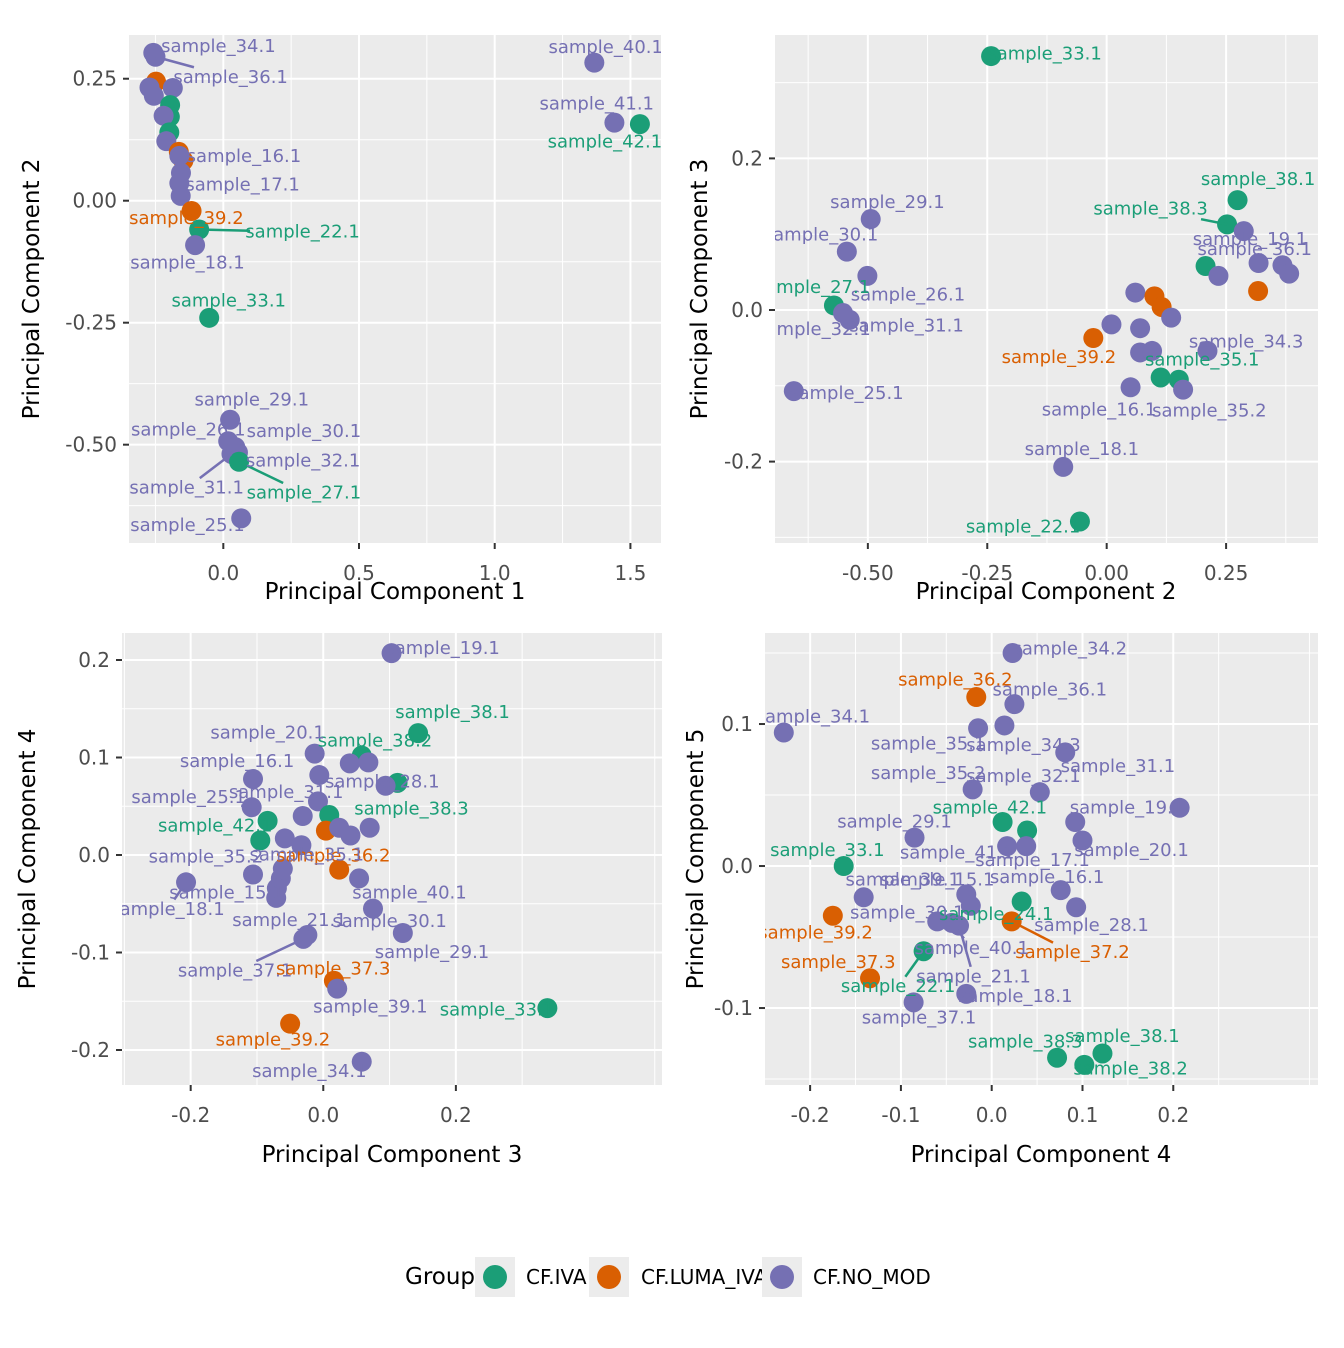 This screenshot has height=1348, width=1344. I want to click on x-axis-title: Principal Component 2, so click(1046, 592).